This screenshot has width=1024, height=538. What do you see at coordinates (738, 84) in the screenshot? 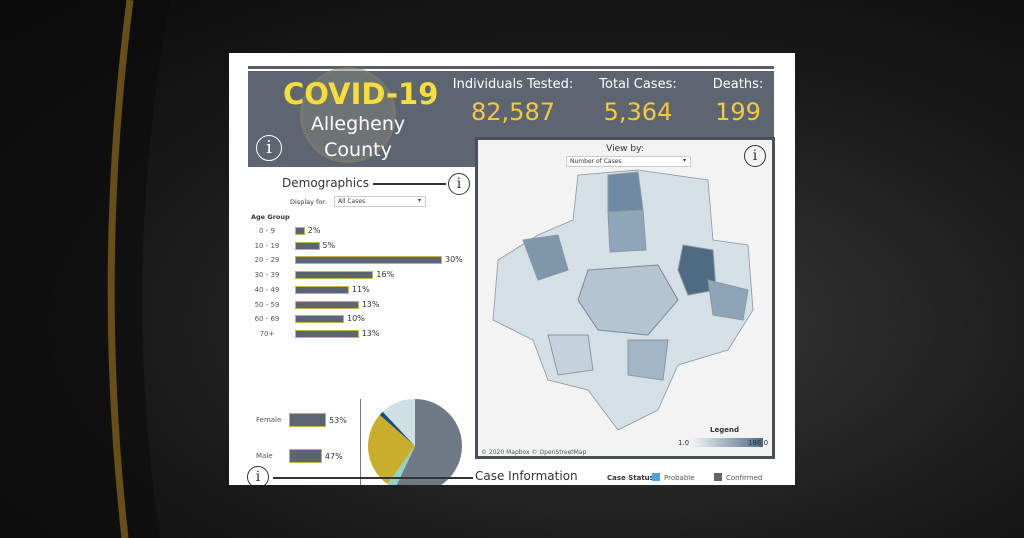
I see `stat-label: Deaths:` at bounding box center [738, 84].